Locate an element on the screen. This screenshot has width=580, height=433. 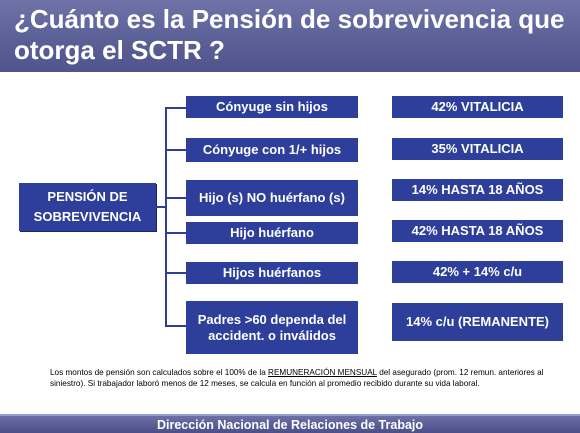
benefit-value: 14% c/u (REMANENTE) is located at coordinates (477, 321).